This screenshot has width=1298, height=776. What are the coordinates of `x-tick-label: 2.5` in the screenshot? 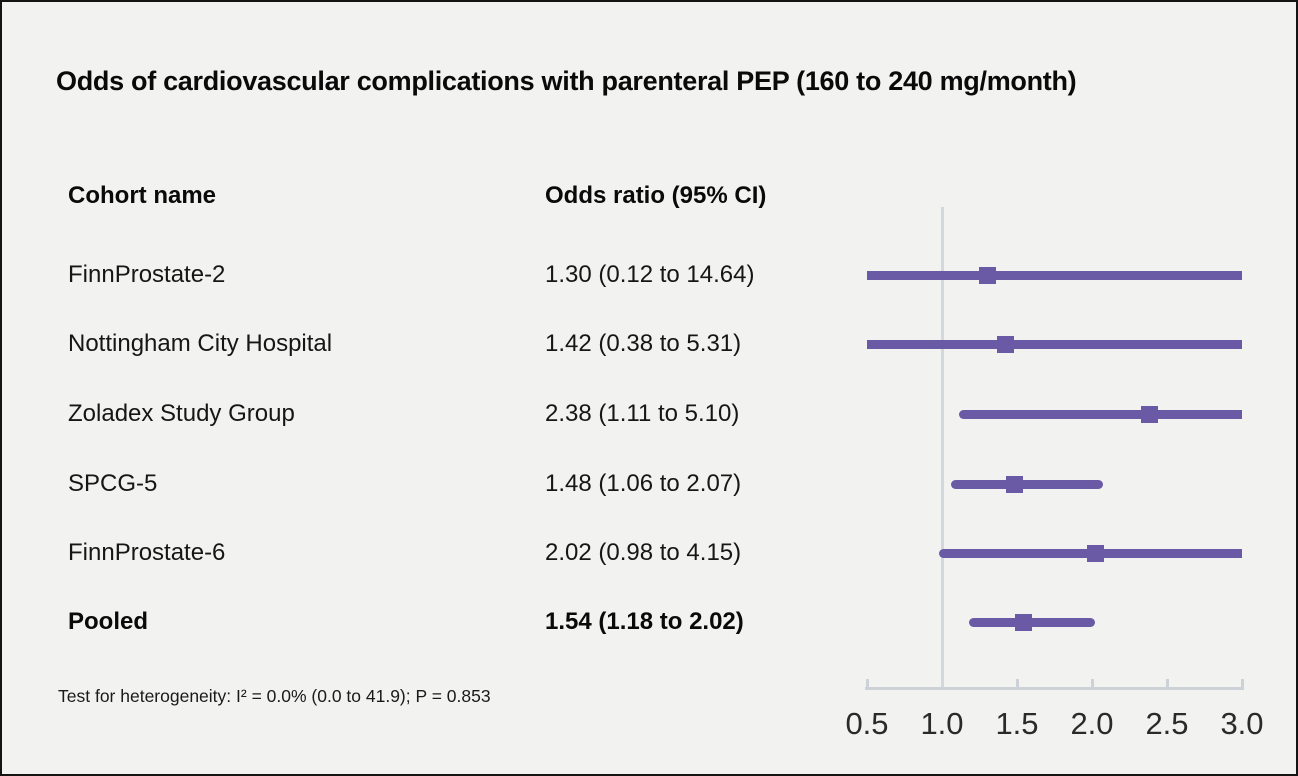 It's located at (1167, 723).